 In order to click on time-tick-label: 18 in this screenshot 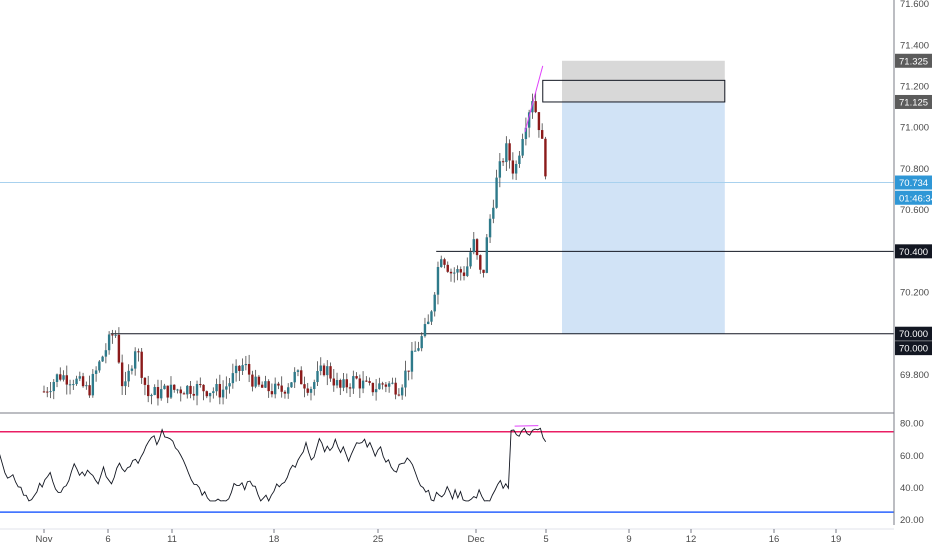, I will do `click(274, 539)`.